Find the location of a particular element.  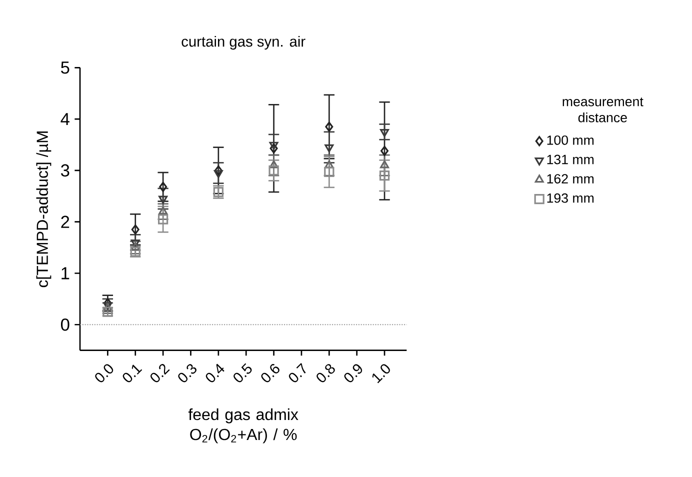

x-tick-label: 0.7 is located at coordinates (297, 372).